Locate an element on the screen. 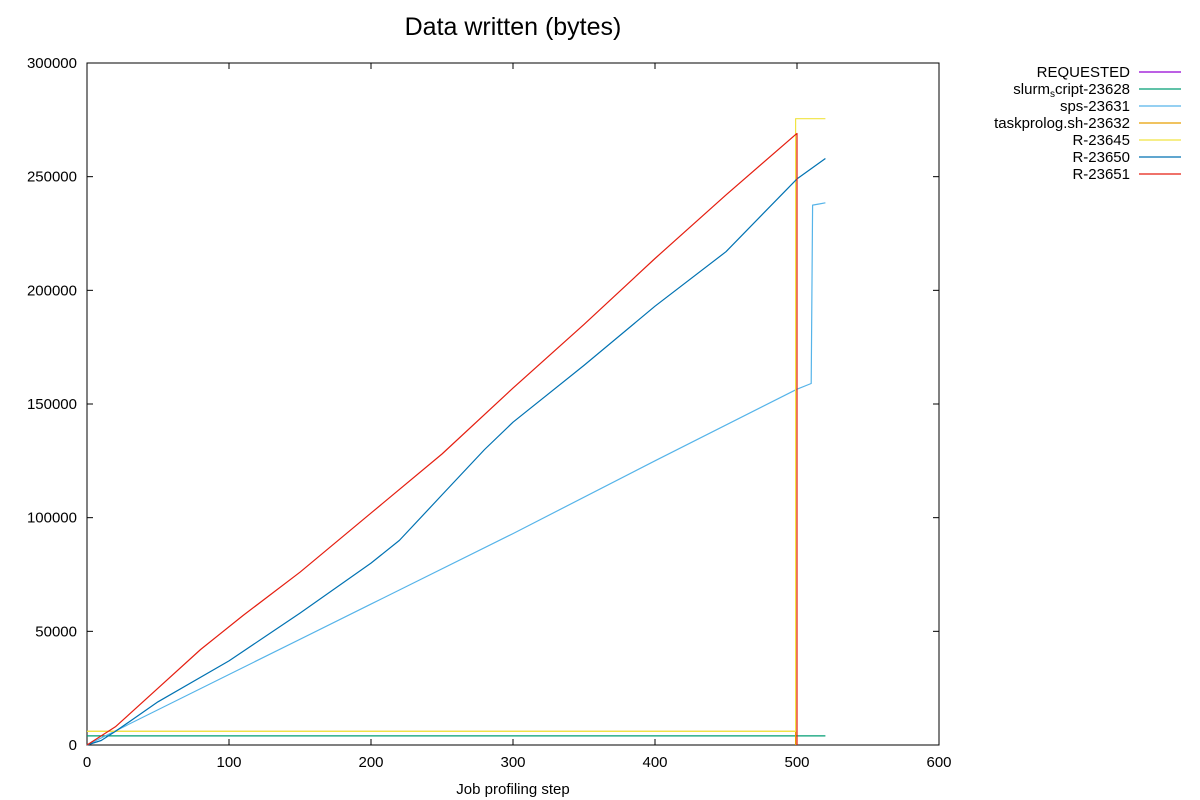 This screenshot has width=1200, height=800. y-tick-label: 100000 is located at coordinates (52, 518).